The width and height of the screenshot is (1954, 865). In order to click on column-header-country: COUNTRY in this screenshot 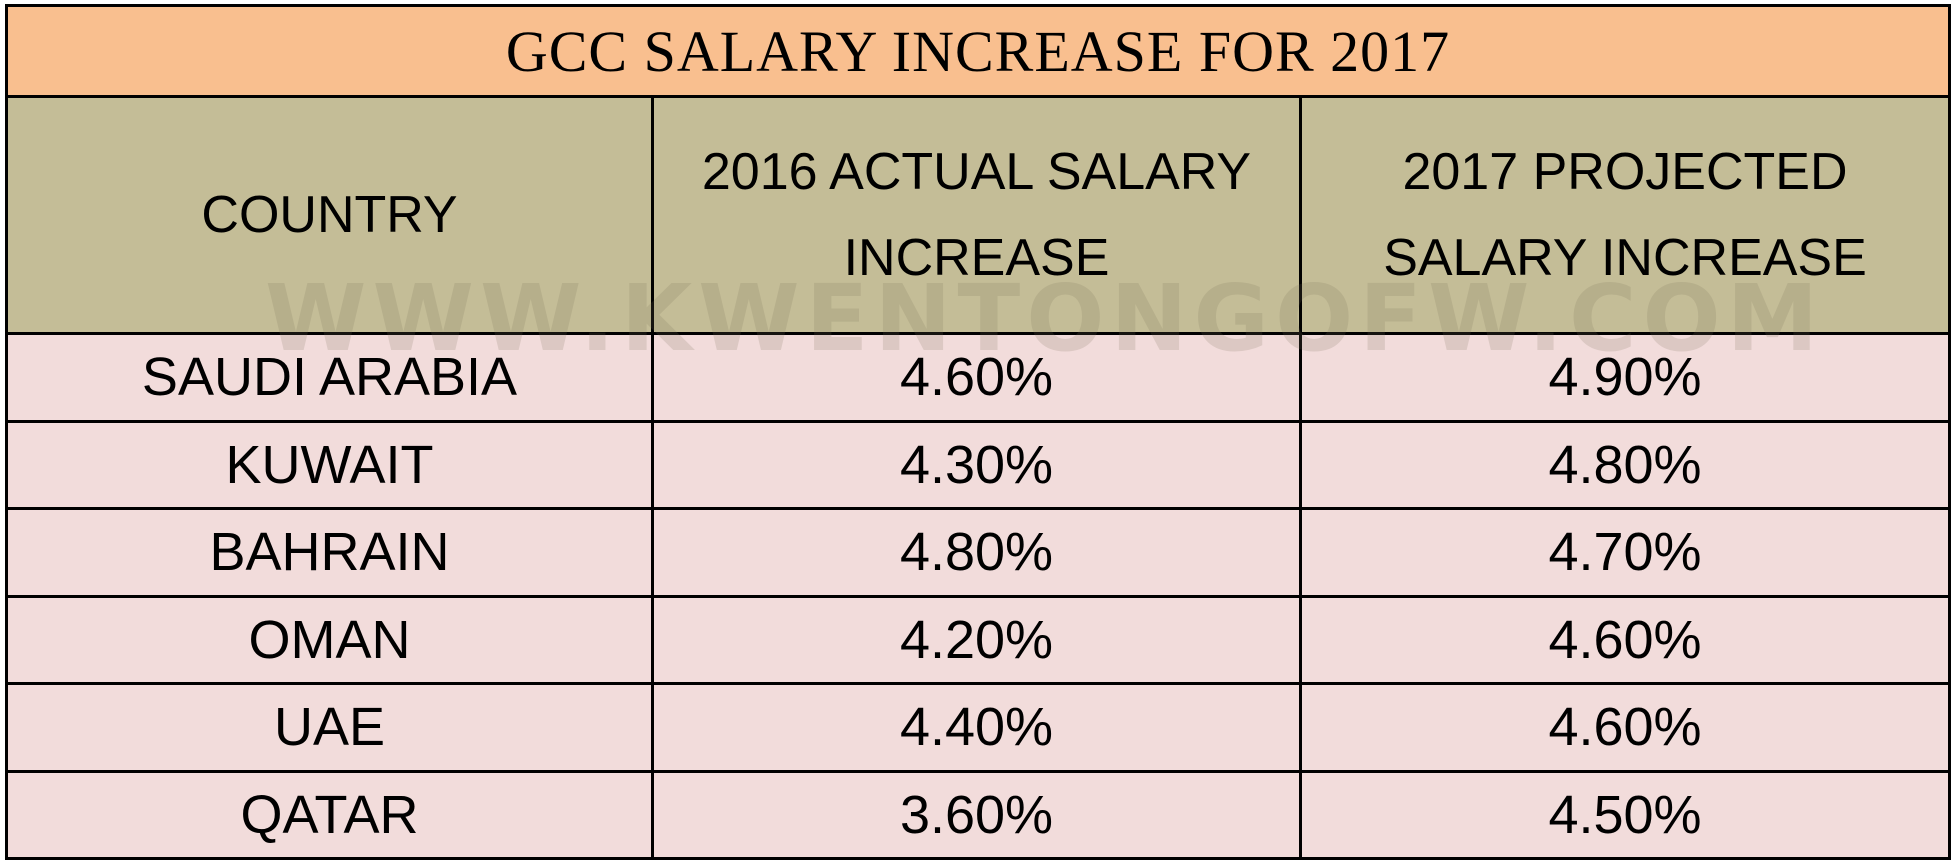, I will do `click(329, 215)`.